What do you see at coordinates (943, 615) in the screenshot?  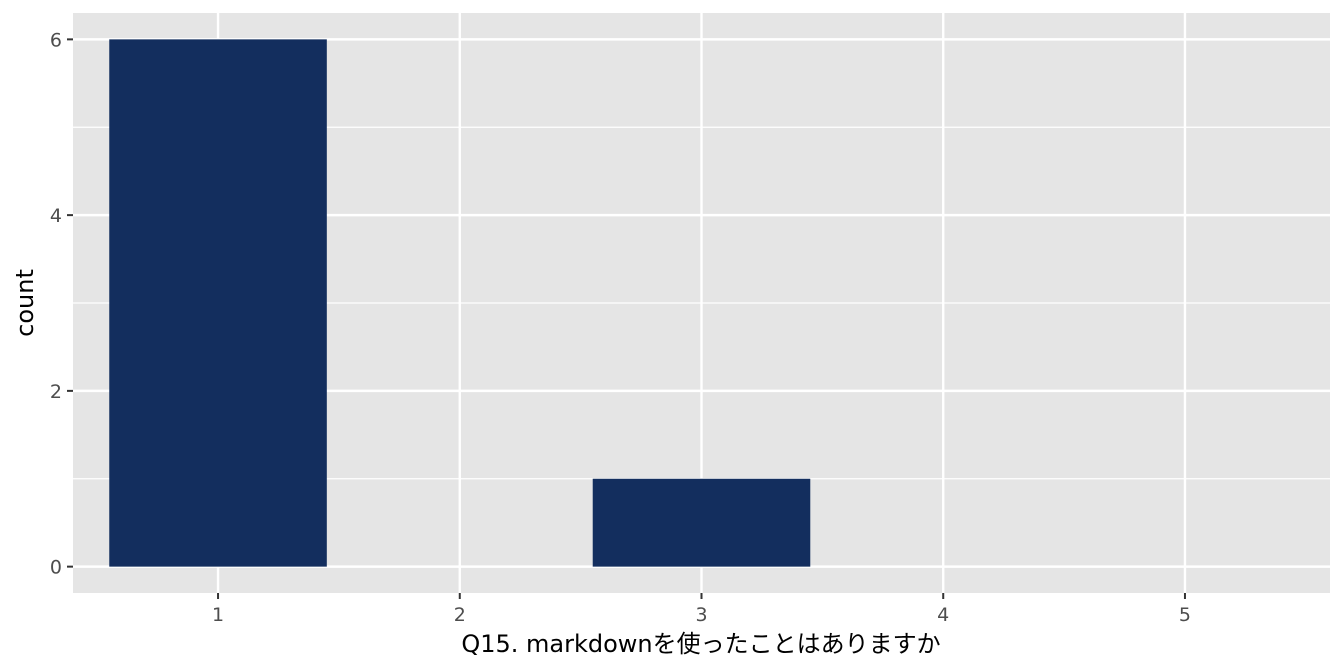 I see `x-tick-label: 4` at bounding box center [943, 615].